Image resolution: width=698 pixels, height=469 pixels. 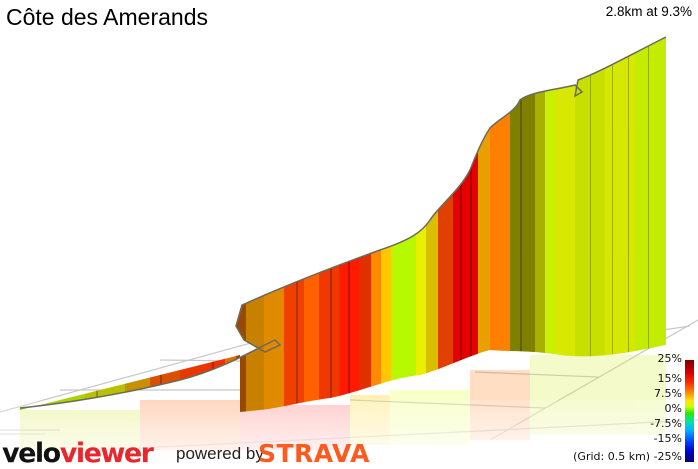 I want to click on logo-velo-text: velo, so click(x=31, y=453).